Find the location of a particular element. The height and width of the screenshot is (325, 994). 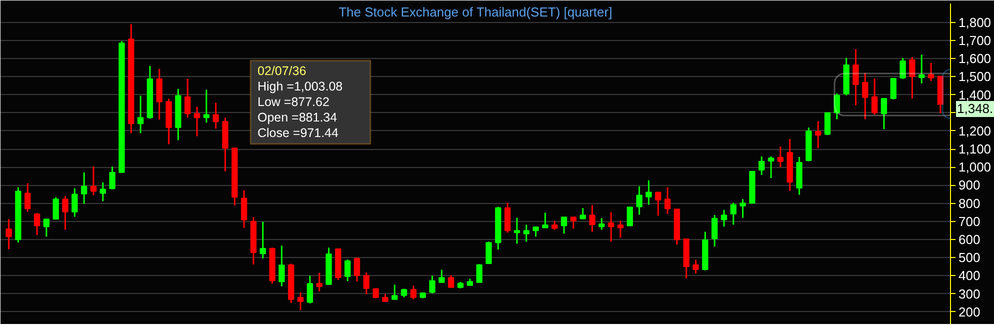

annotation: 02/07/36 is located at coordinates (282, 71).